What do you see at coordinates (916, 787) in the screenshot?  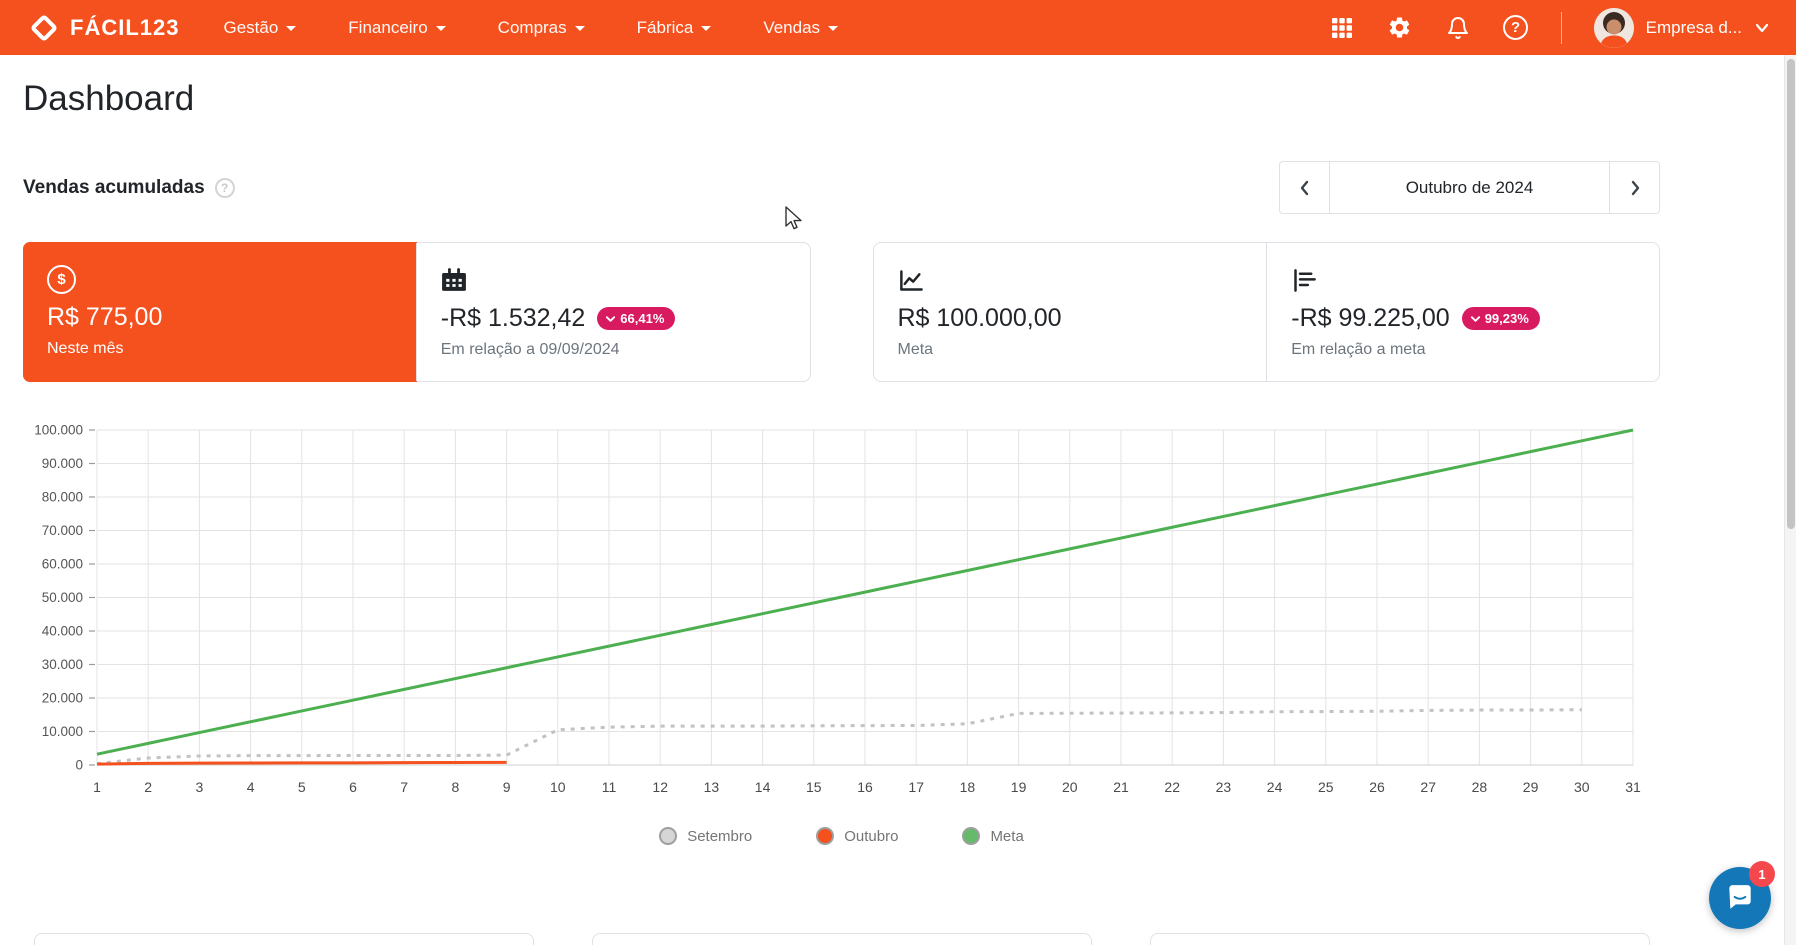 I see `svg-text: 17` at bounding box center [916, 787].